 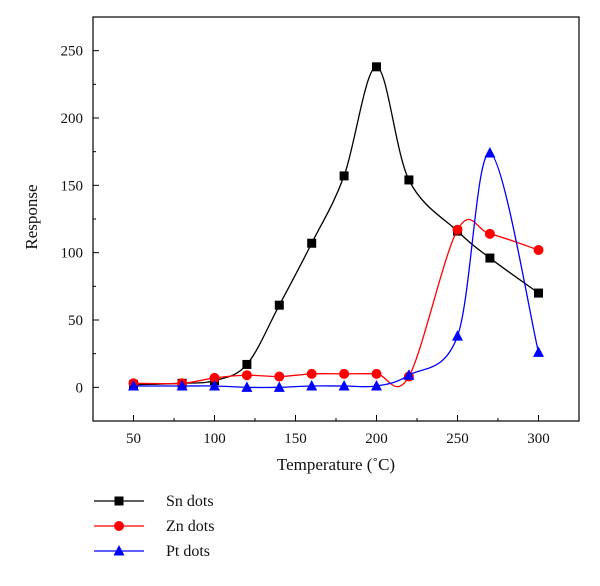 What do you see at coordinates (72, 52) in the screenshot?
I see `y-tick-label: 250` at bounding box center [72, 52].